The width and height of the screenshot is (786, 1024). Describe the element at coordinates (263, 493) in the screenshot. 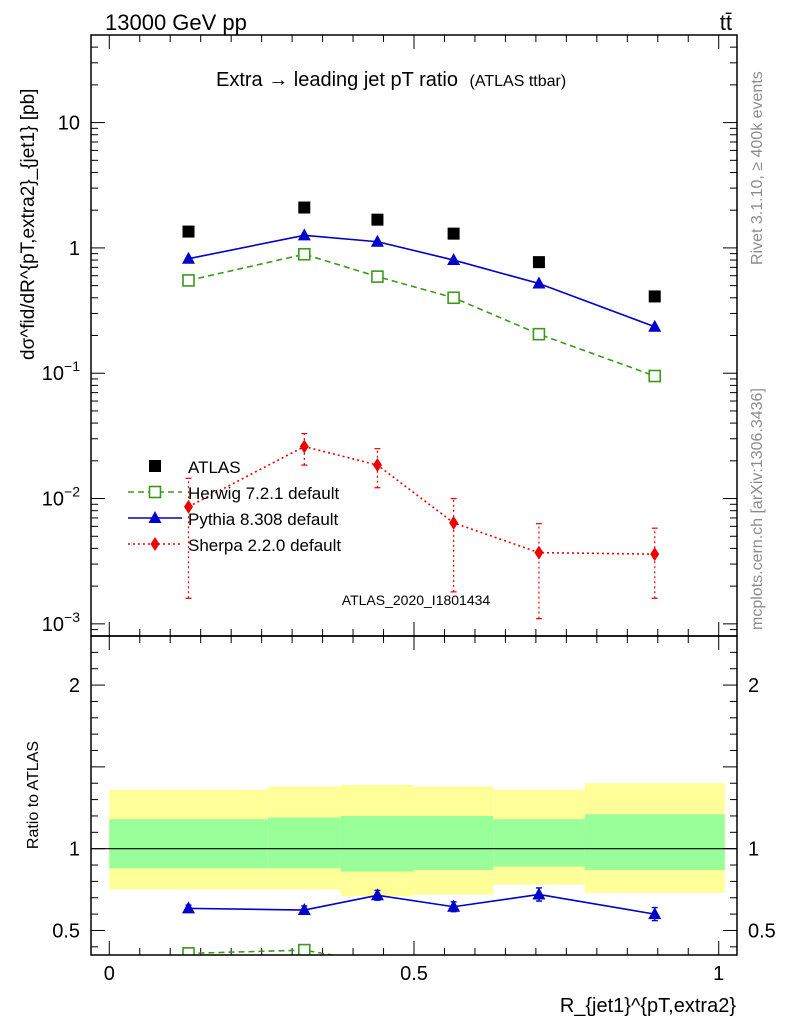

I see `legend-label: Herwig 7.2.1 default` at that location.